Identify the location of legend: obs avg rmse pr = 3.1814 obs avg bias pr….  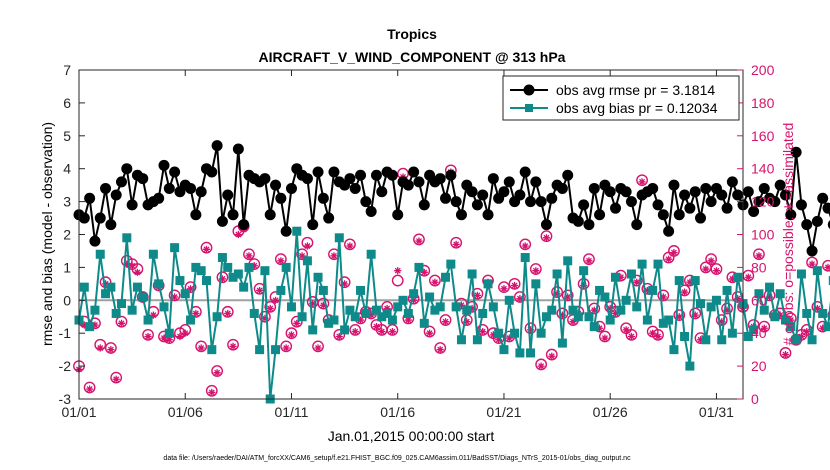
(621, 98).